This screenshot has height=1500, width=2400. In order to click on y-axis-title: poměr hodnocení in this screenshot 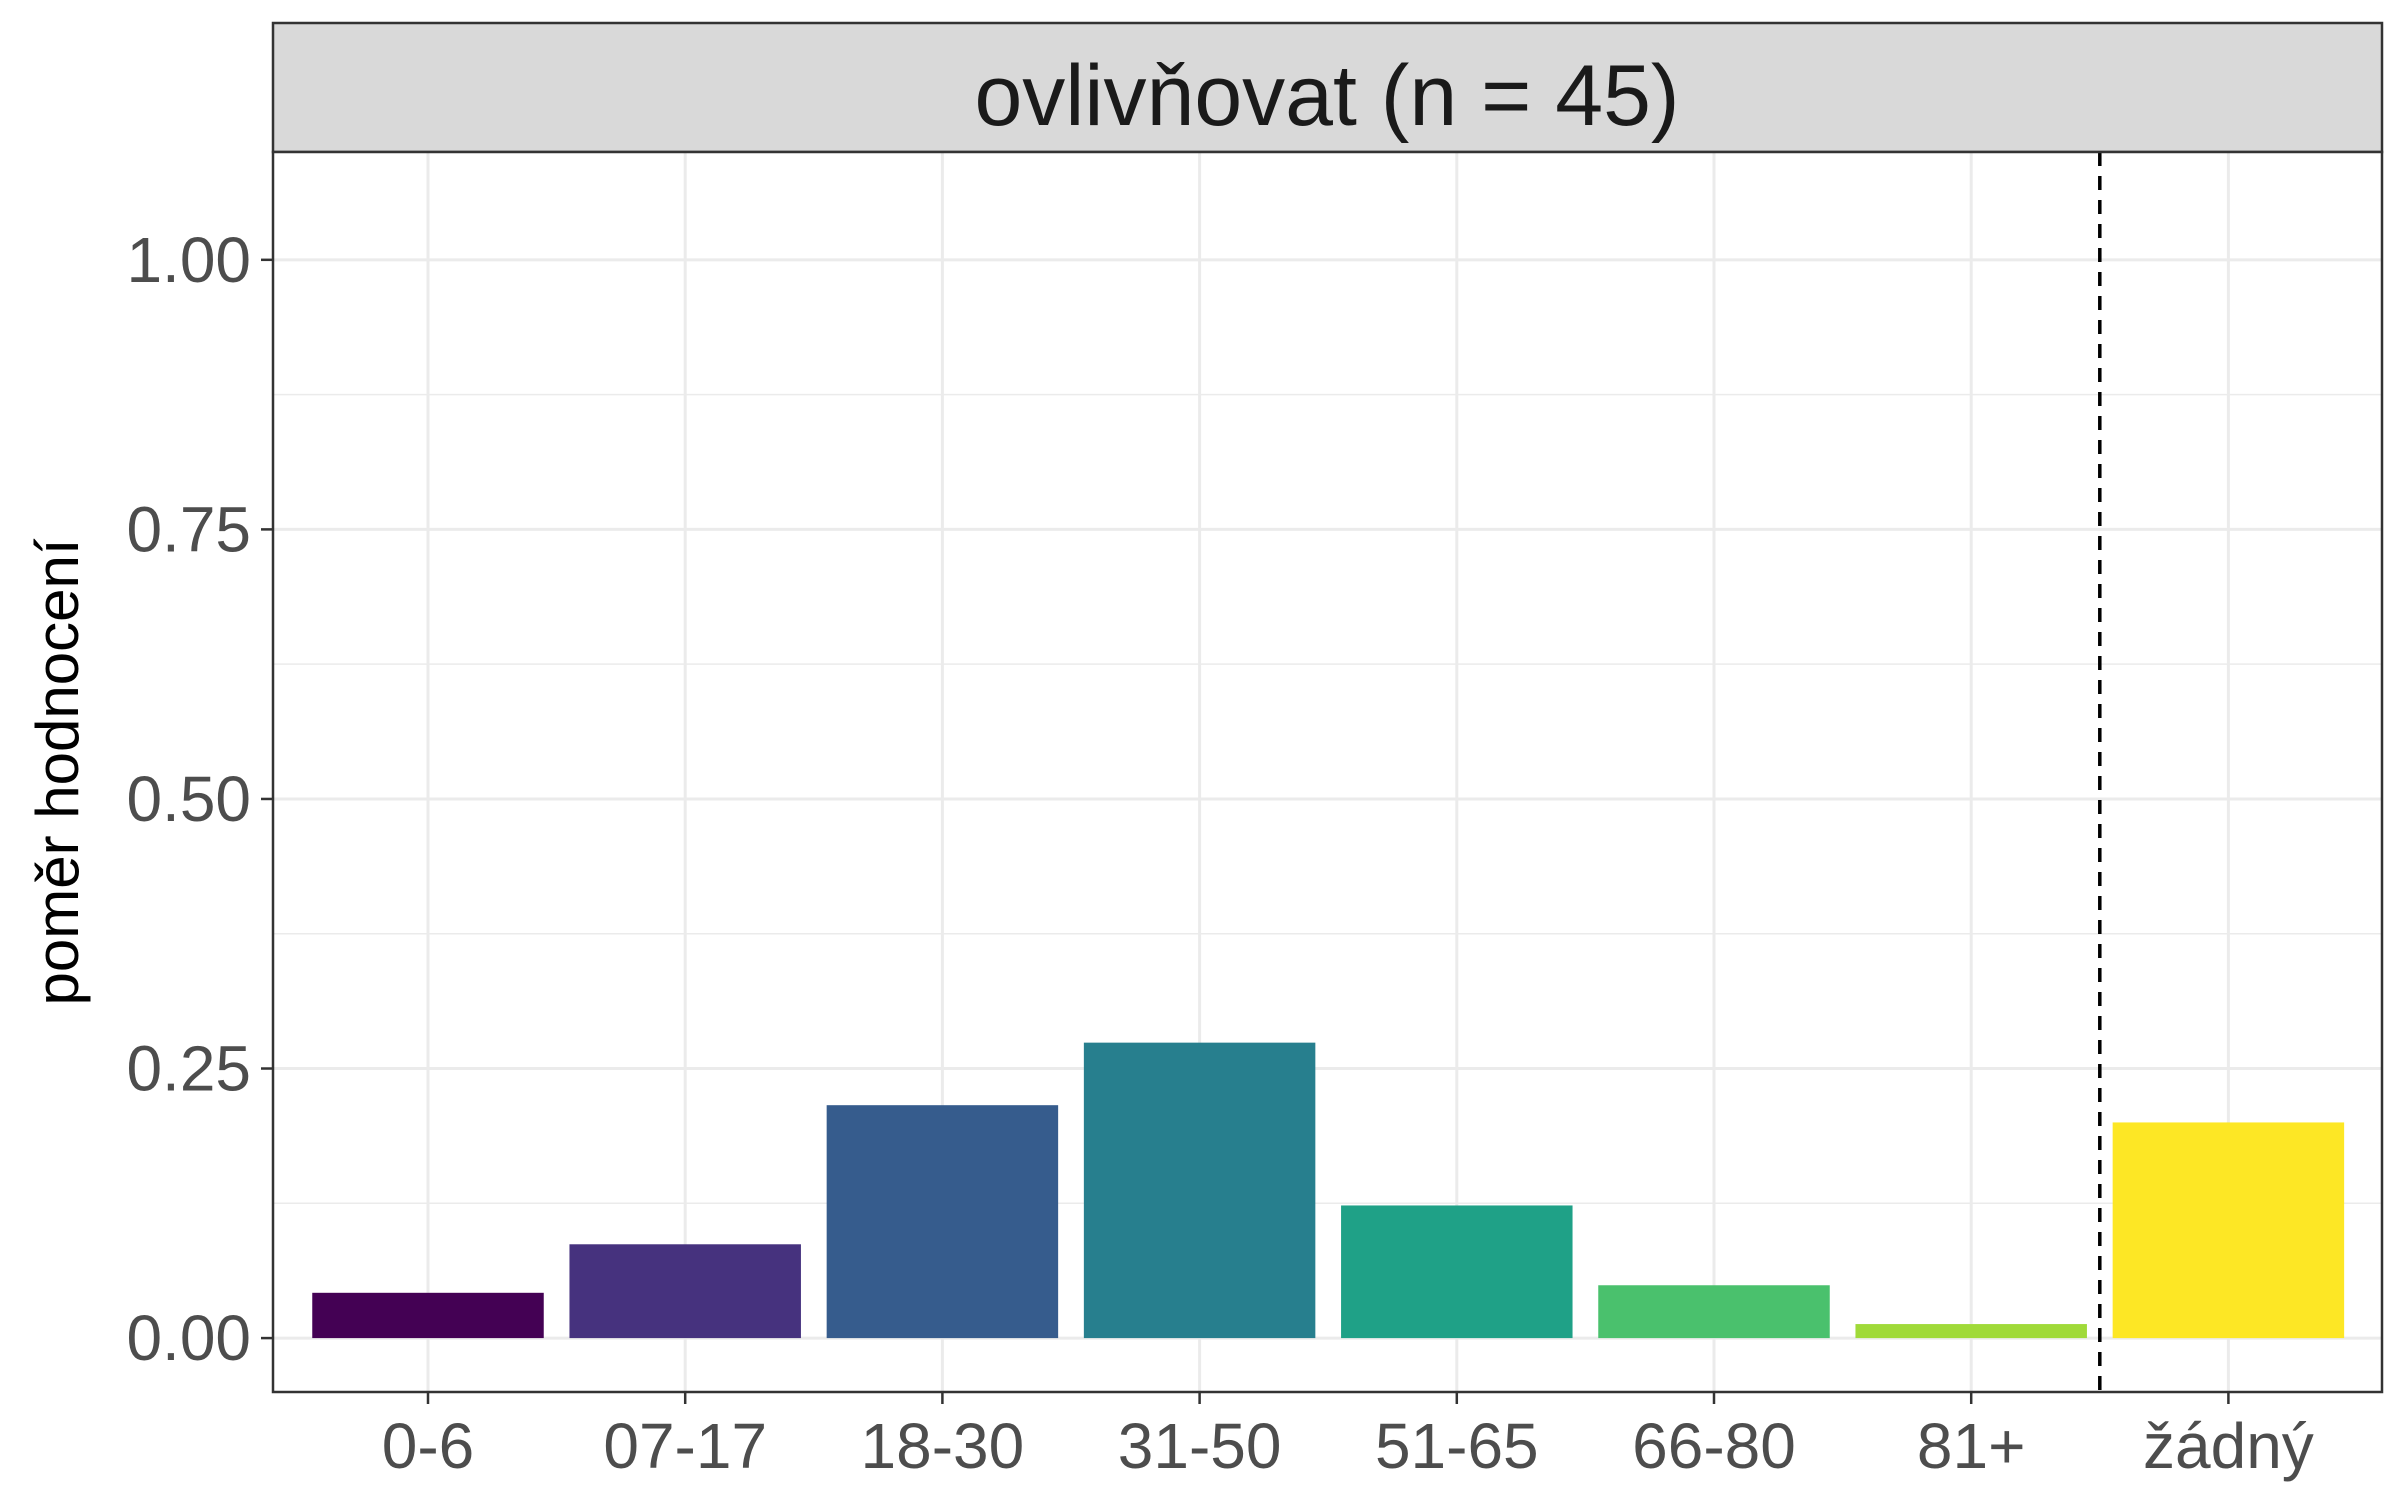, I will do `click(57, 771)`.